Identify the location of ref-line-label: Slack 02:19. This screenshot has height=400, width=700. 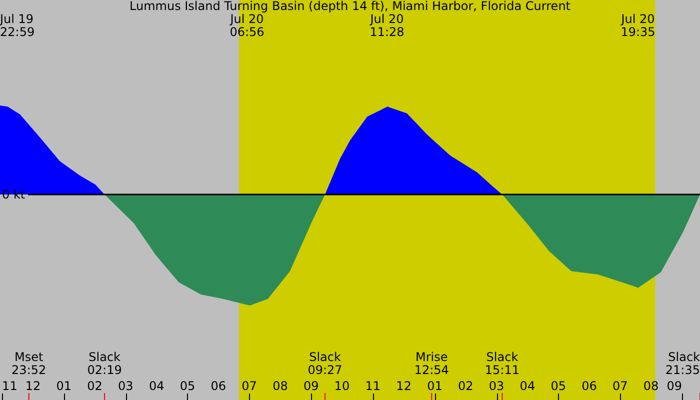
(104, 363).